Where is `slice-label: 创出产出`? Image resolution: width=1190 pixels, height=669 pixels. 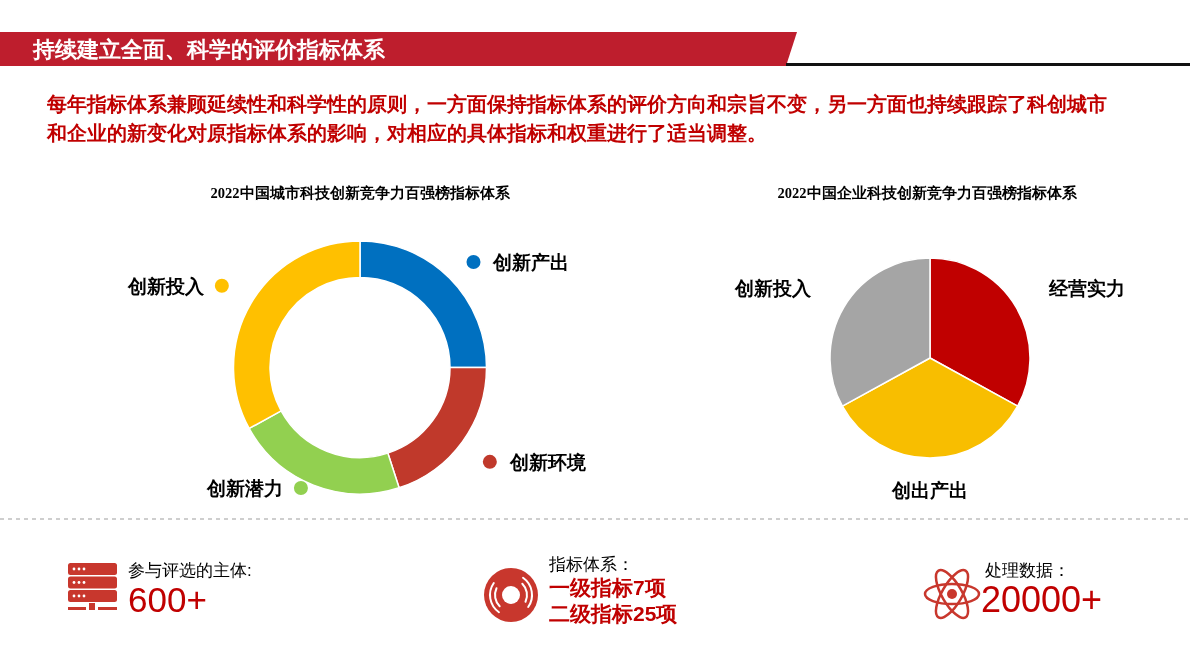 slice-label: 创出产出 is located at coordinates (929, 490).